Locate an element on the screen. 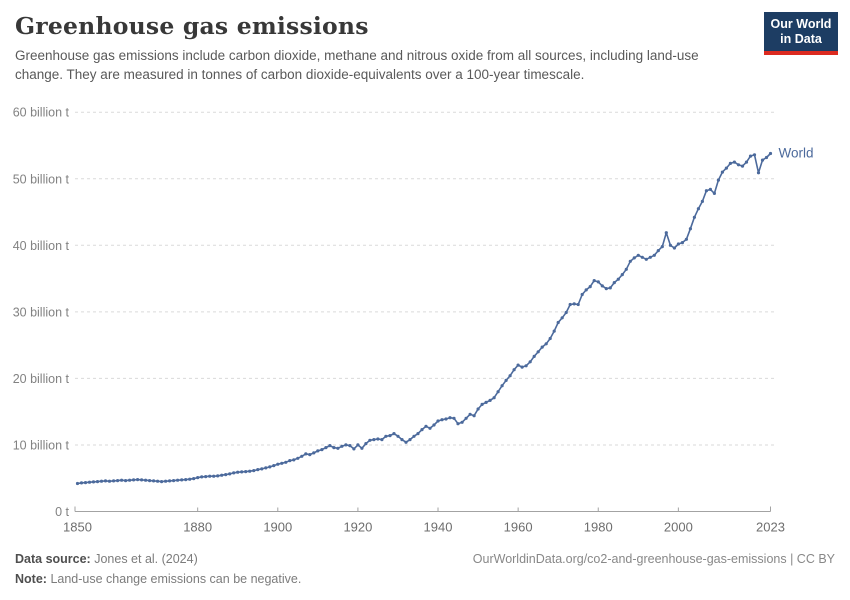 Image resolution: width=850 pixels, height=600 pixels. series-end-label: World is located at coordinates (796, 152).